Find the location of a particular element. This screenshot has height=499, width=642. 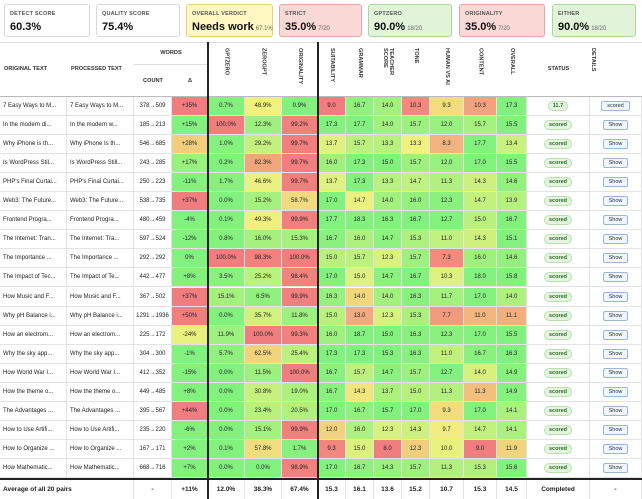

header-metric: OVERALL is located at coordinates (512, 61).